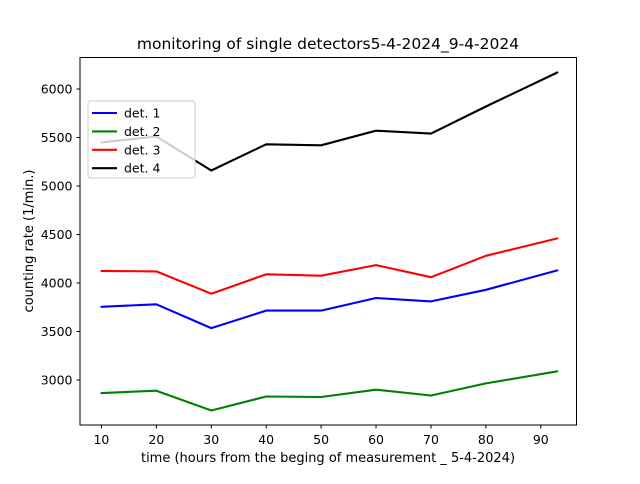 The image size is (640, 484). What do you see at coordinates (57, 186) in the screenshot?
I see `y-tick-label: 5000` at bounding box center [57, 186].